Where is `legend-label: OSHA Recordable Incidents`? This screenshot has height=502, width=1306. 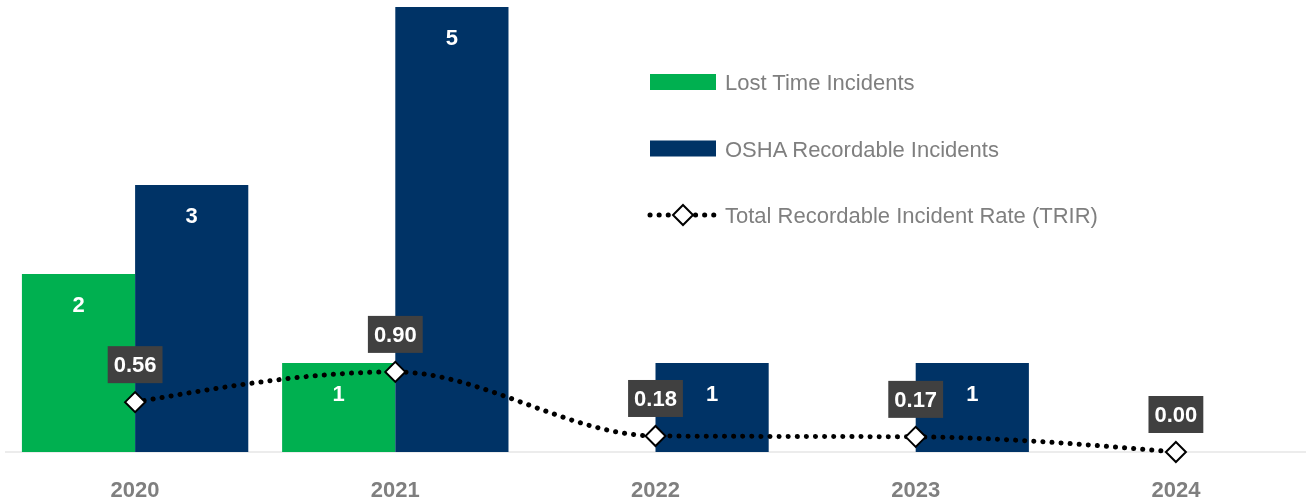
legend-label: OSHA Recordable Incidents is located at coordinates (862, 149).